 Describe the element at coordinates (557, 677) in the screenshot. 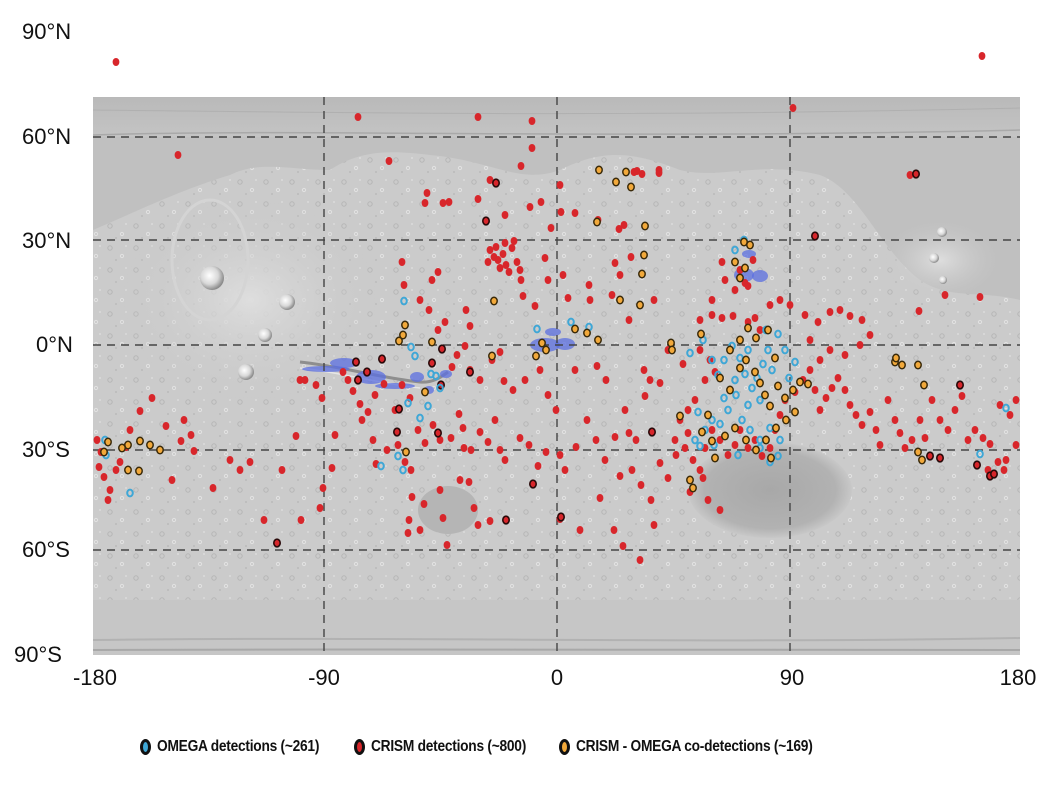

I see `x-label-0: 0` at that location.